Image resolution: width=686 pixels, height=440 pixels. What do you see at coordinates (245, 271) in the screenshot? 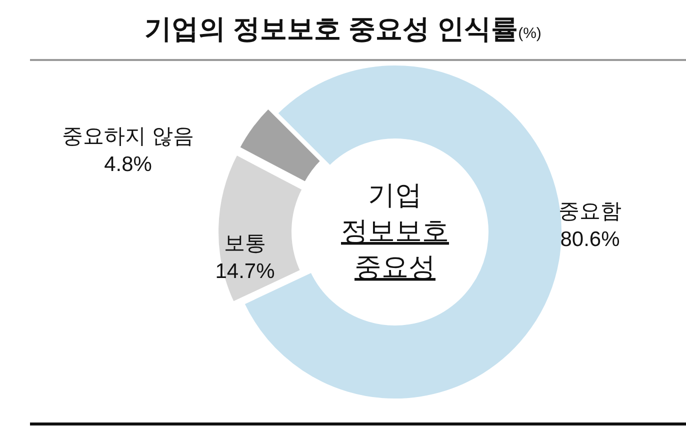
I see `data-label: 14.7%` at bounding box center [245, 271].